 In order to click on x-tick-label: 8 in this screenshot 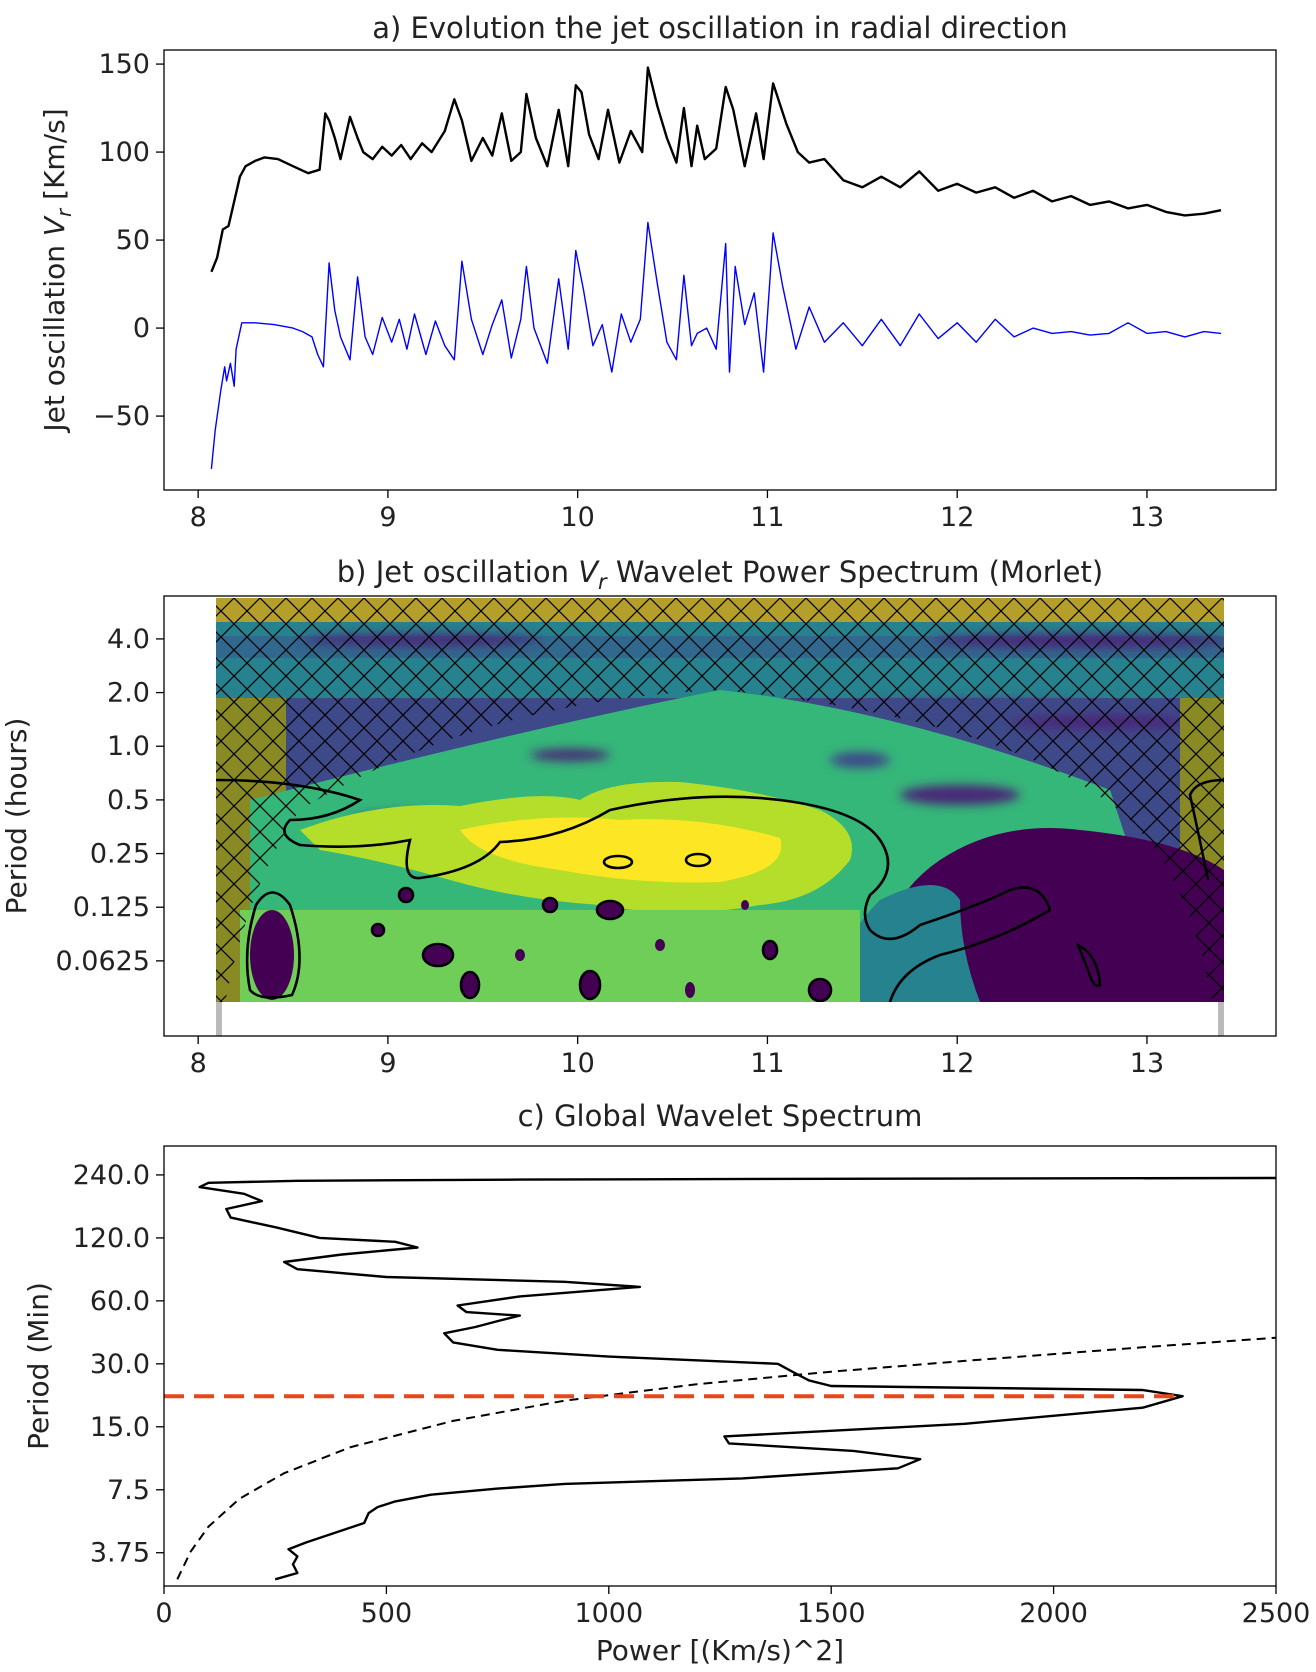, I will do `click(198, 1063)`.